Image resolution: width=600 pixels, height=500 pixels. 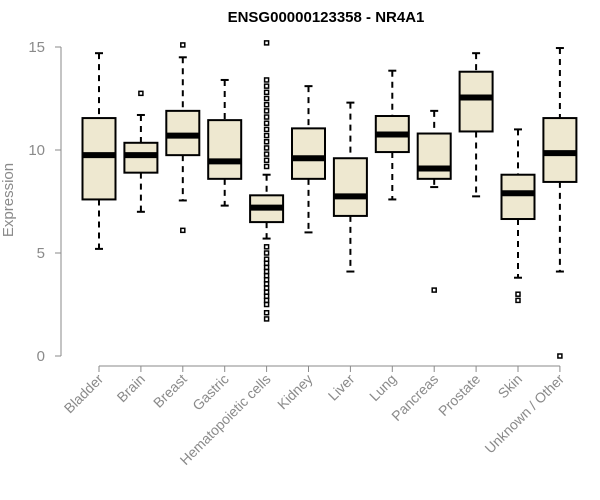 I want to click on x-tick-label: Liver, so click(x=341, y=387).